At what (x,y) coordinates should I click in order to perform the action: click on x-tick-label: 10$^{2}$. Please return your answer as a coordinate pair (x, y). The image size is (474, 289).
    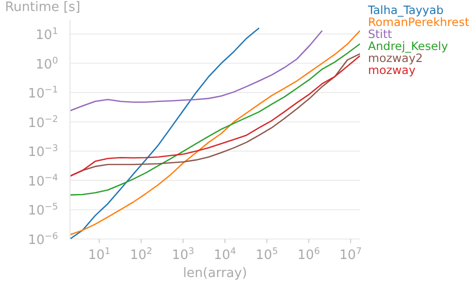
    Looking at the image, I should click on (141, 255).